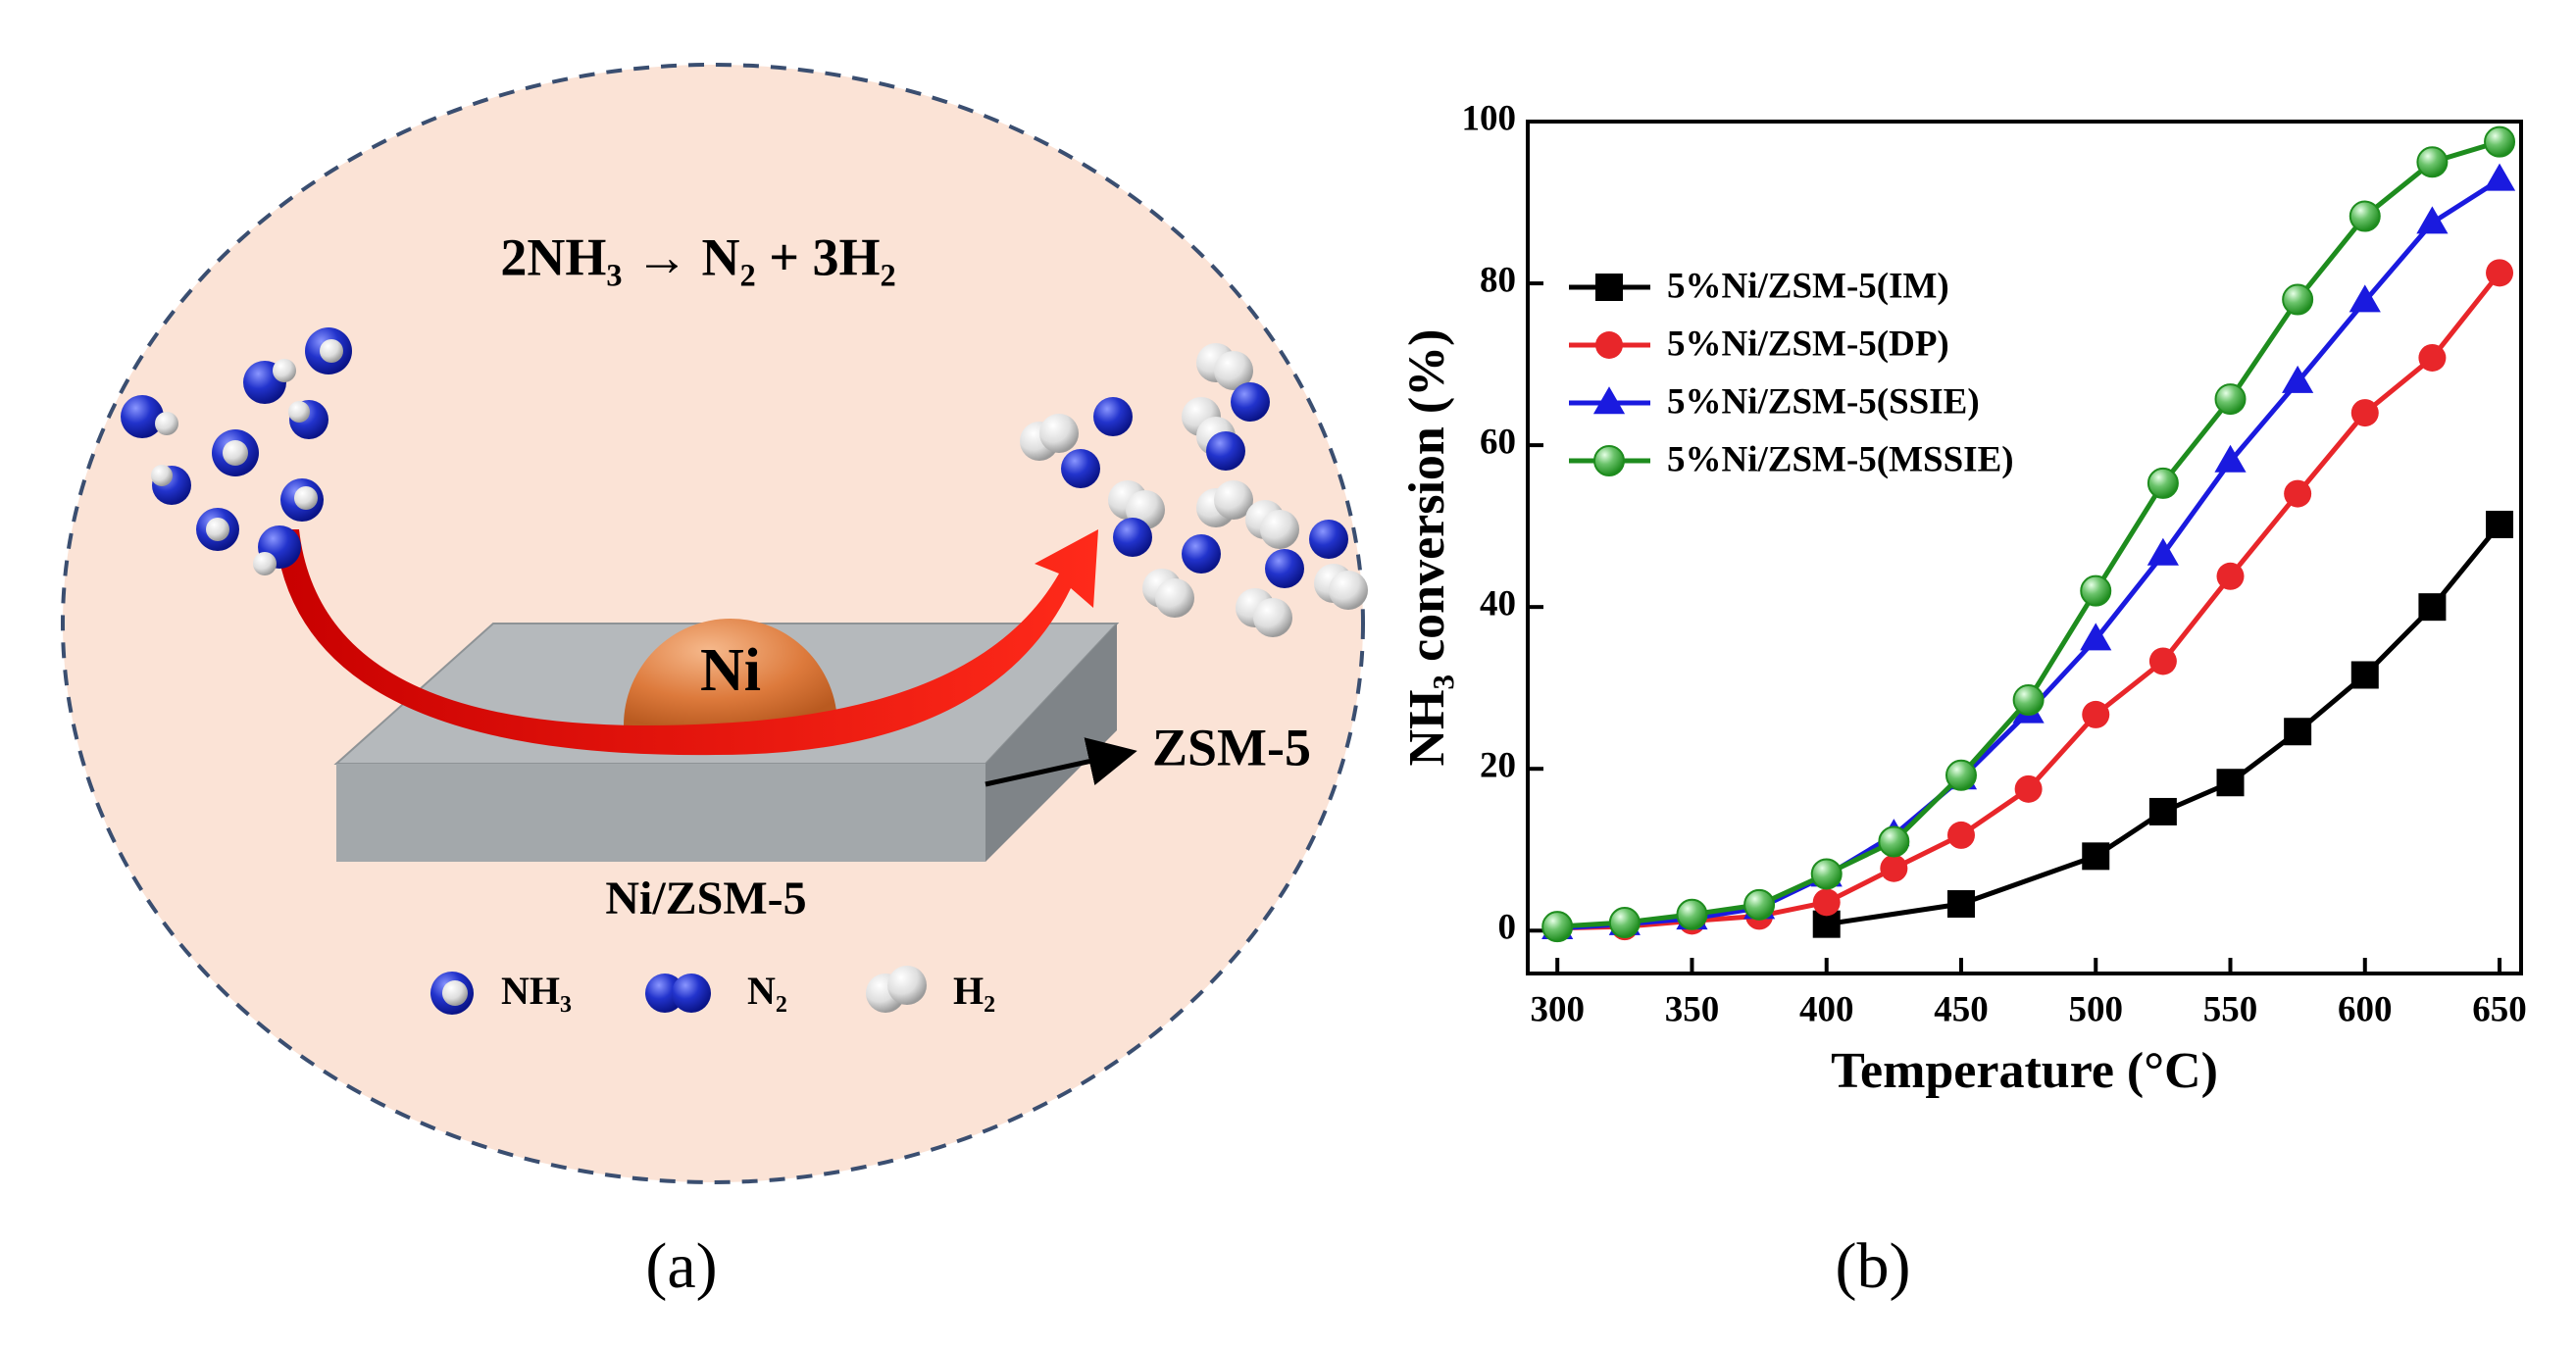 The width and height of the screenshot is (2576, 1348). I want to click on y-tick-label: 40, so click(1498, 604).